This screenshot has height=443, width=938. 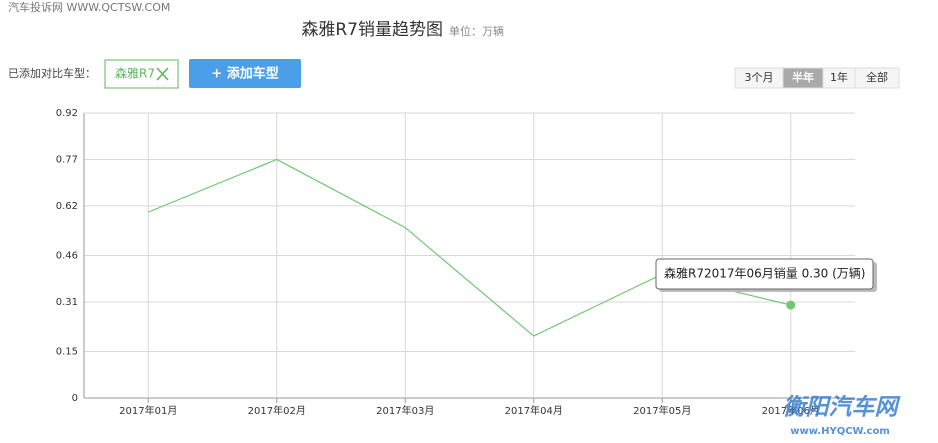 What do you see at coordinates (75, 398) in the screenshot?
I see `y-tick-label: 0` at bounding box center [75, 398].